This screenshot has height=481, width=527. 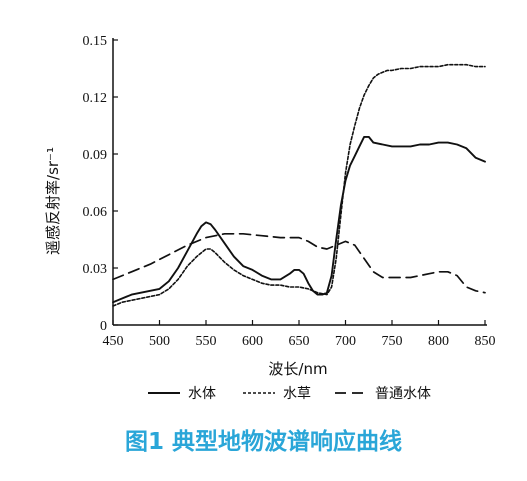 I want to click on y-tick-label: 0.09, so click(x=95, y=155).